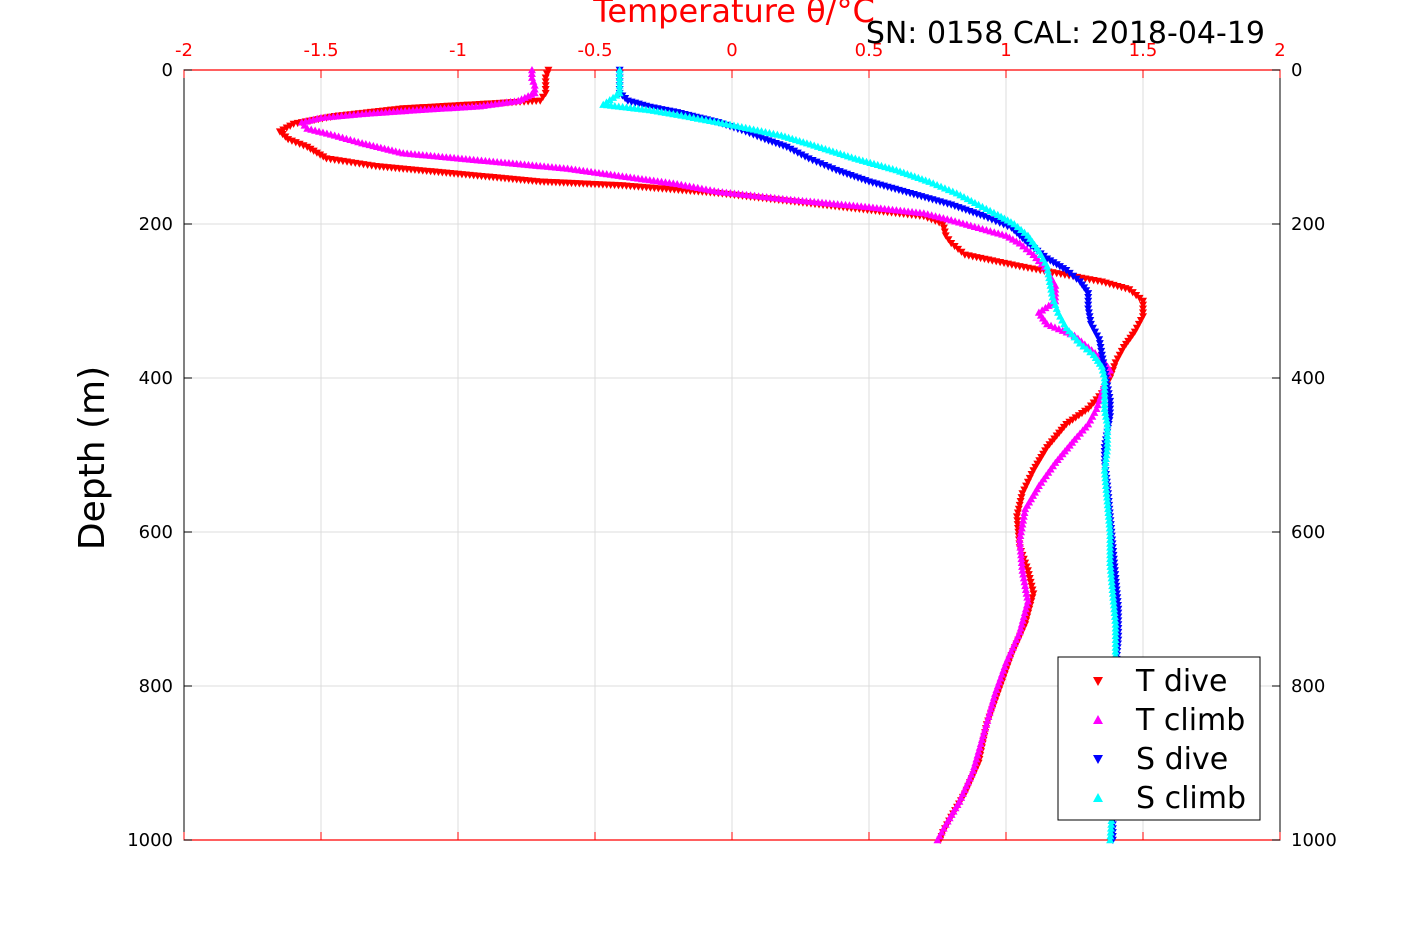  I want to click on x-tick-label: -0.5, so click(594, 50).